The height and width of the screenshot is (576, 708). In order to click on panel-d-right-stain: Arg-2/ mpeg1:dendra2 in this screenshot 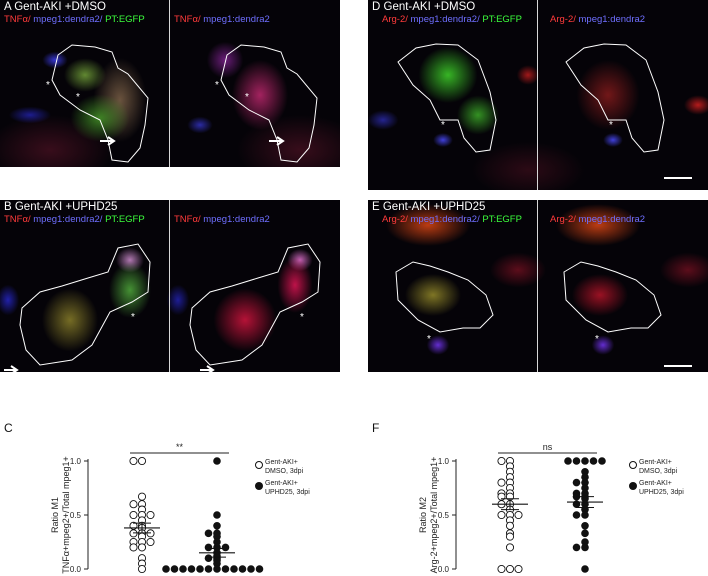, I will do `click(597, 19)`.